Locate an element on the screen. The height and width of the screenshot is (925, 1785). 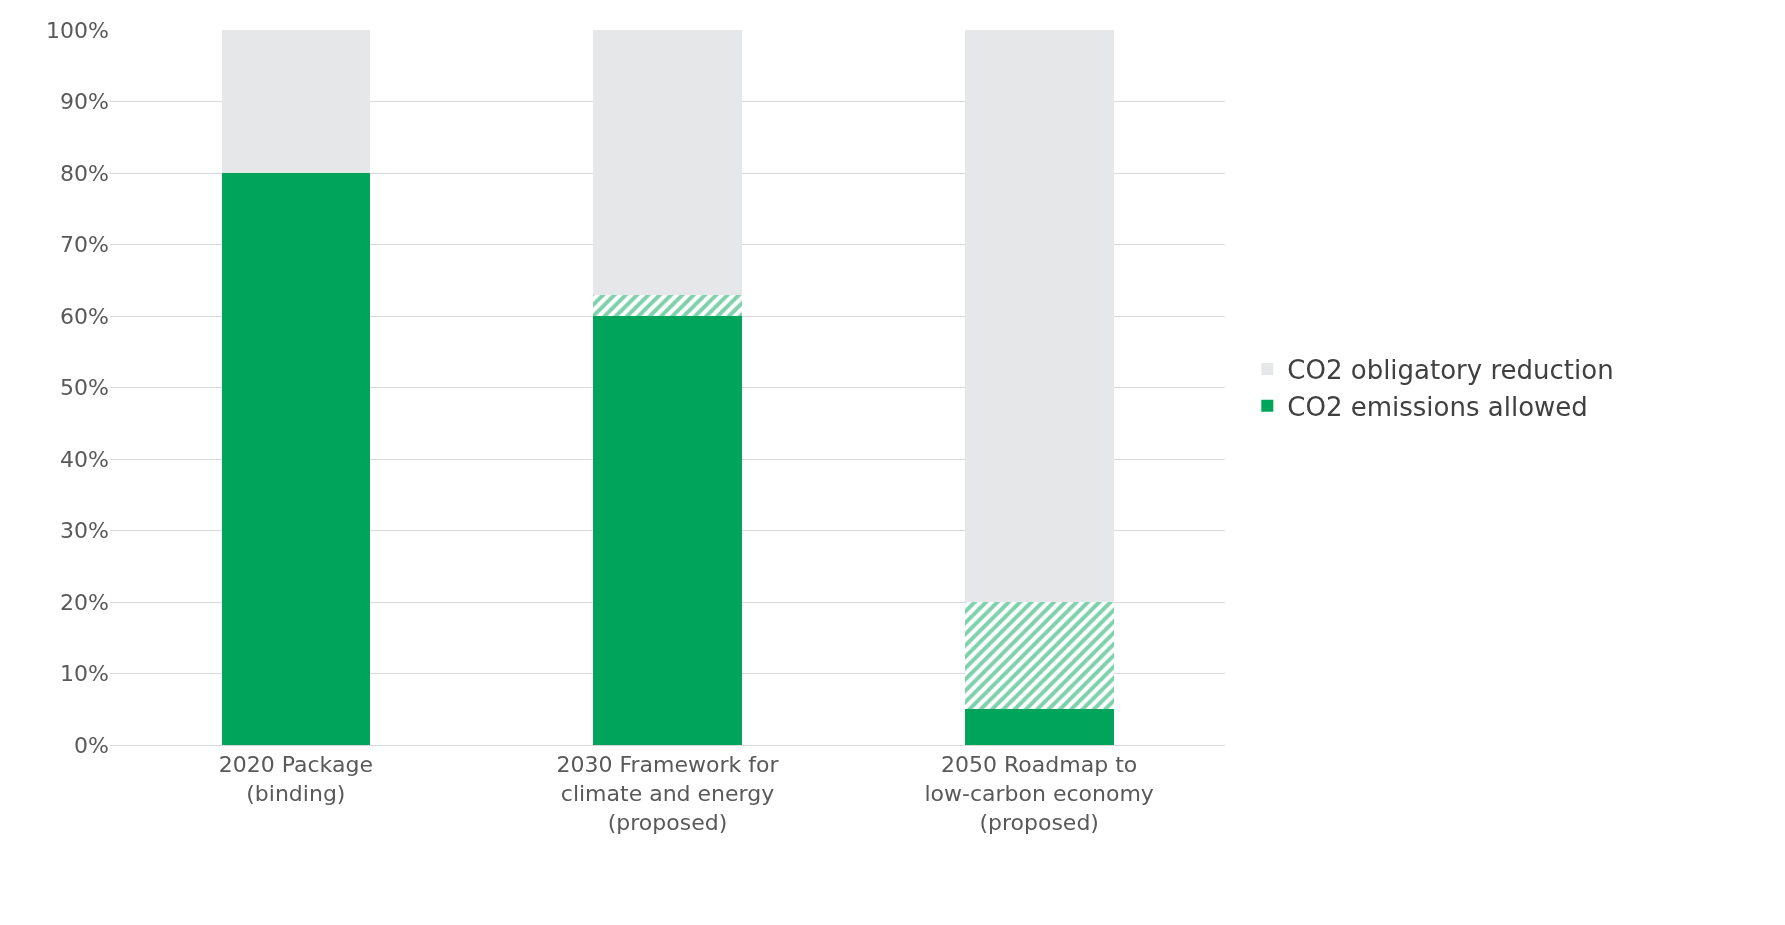
y-tick-label: 80% is located at coordinates (84, 173).